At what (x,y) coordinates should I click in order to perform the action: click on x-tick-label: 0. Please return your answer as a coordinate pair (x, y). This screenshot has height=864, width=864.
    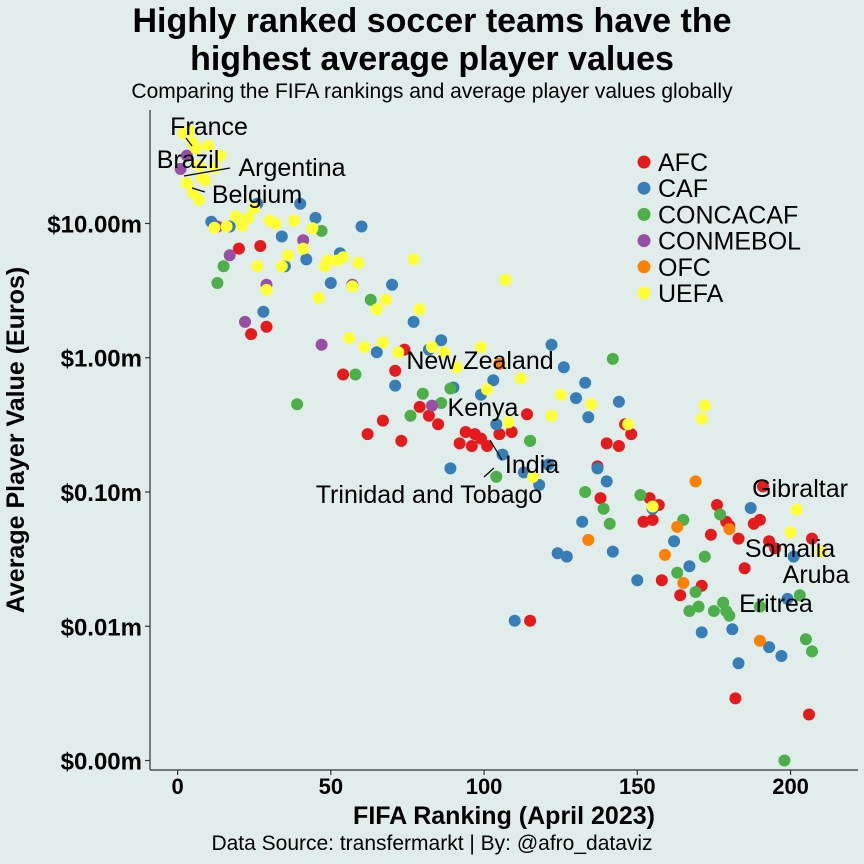
    Looking at the image, I should click on (177, 786).